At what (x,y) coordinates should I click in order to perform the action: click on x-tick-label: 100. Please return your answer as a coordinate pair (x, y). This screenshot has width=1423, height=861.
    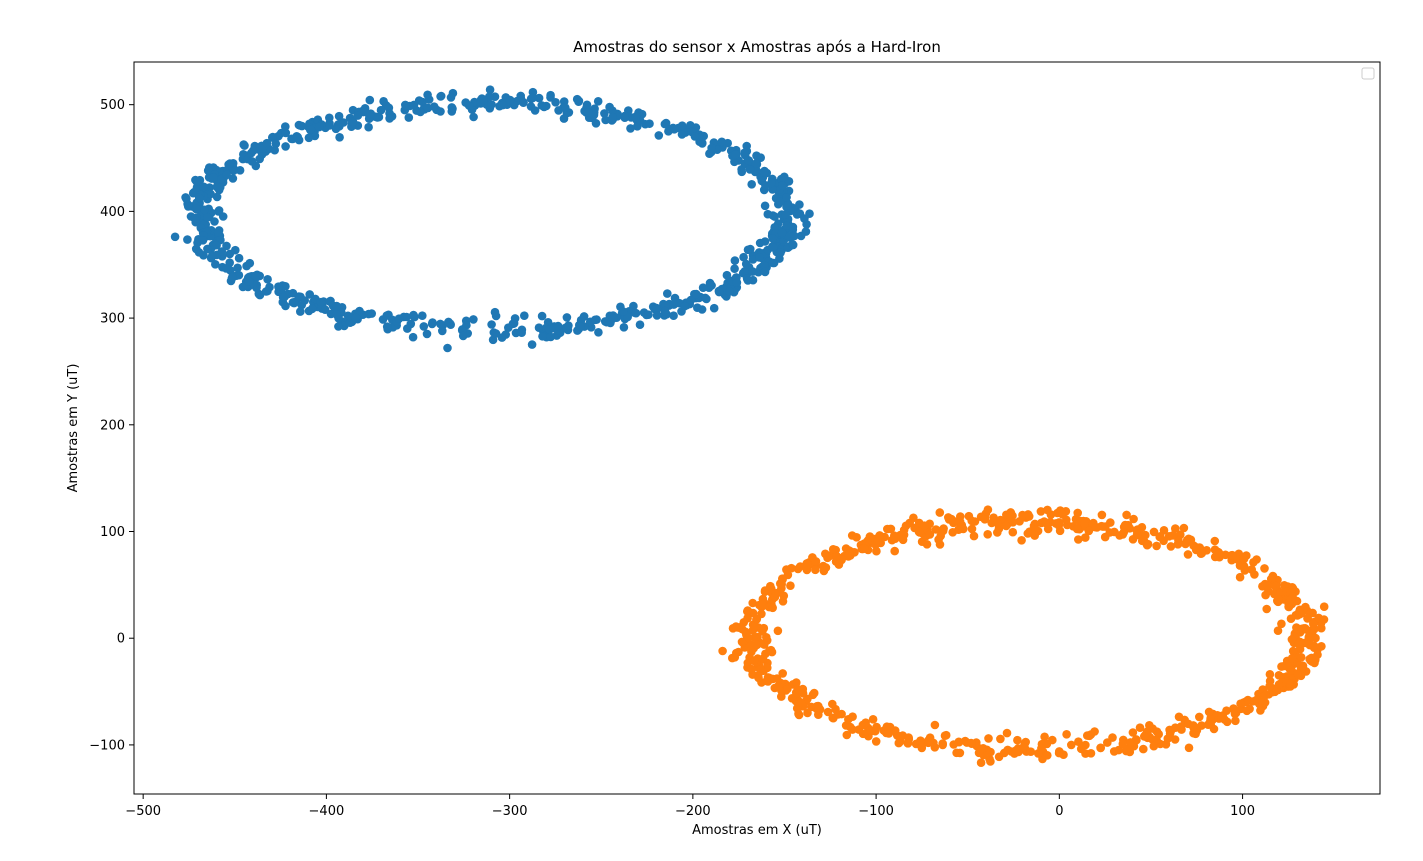
    Looking at the image, I should click on (1242, 811).